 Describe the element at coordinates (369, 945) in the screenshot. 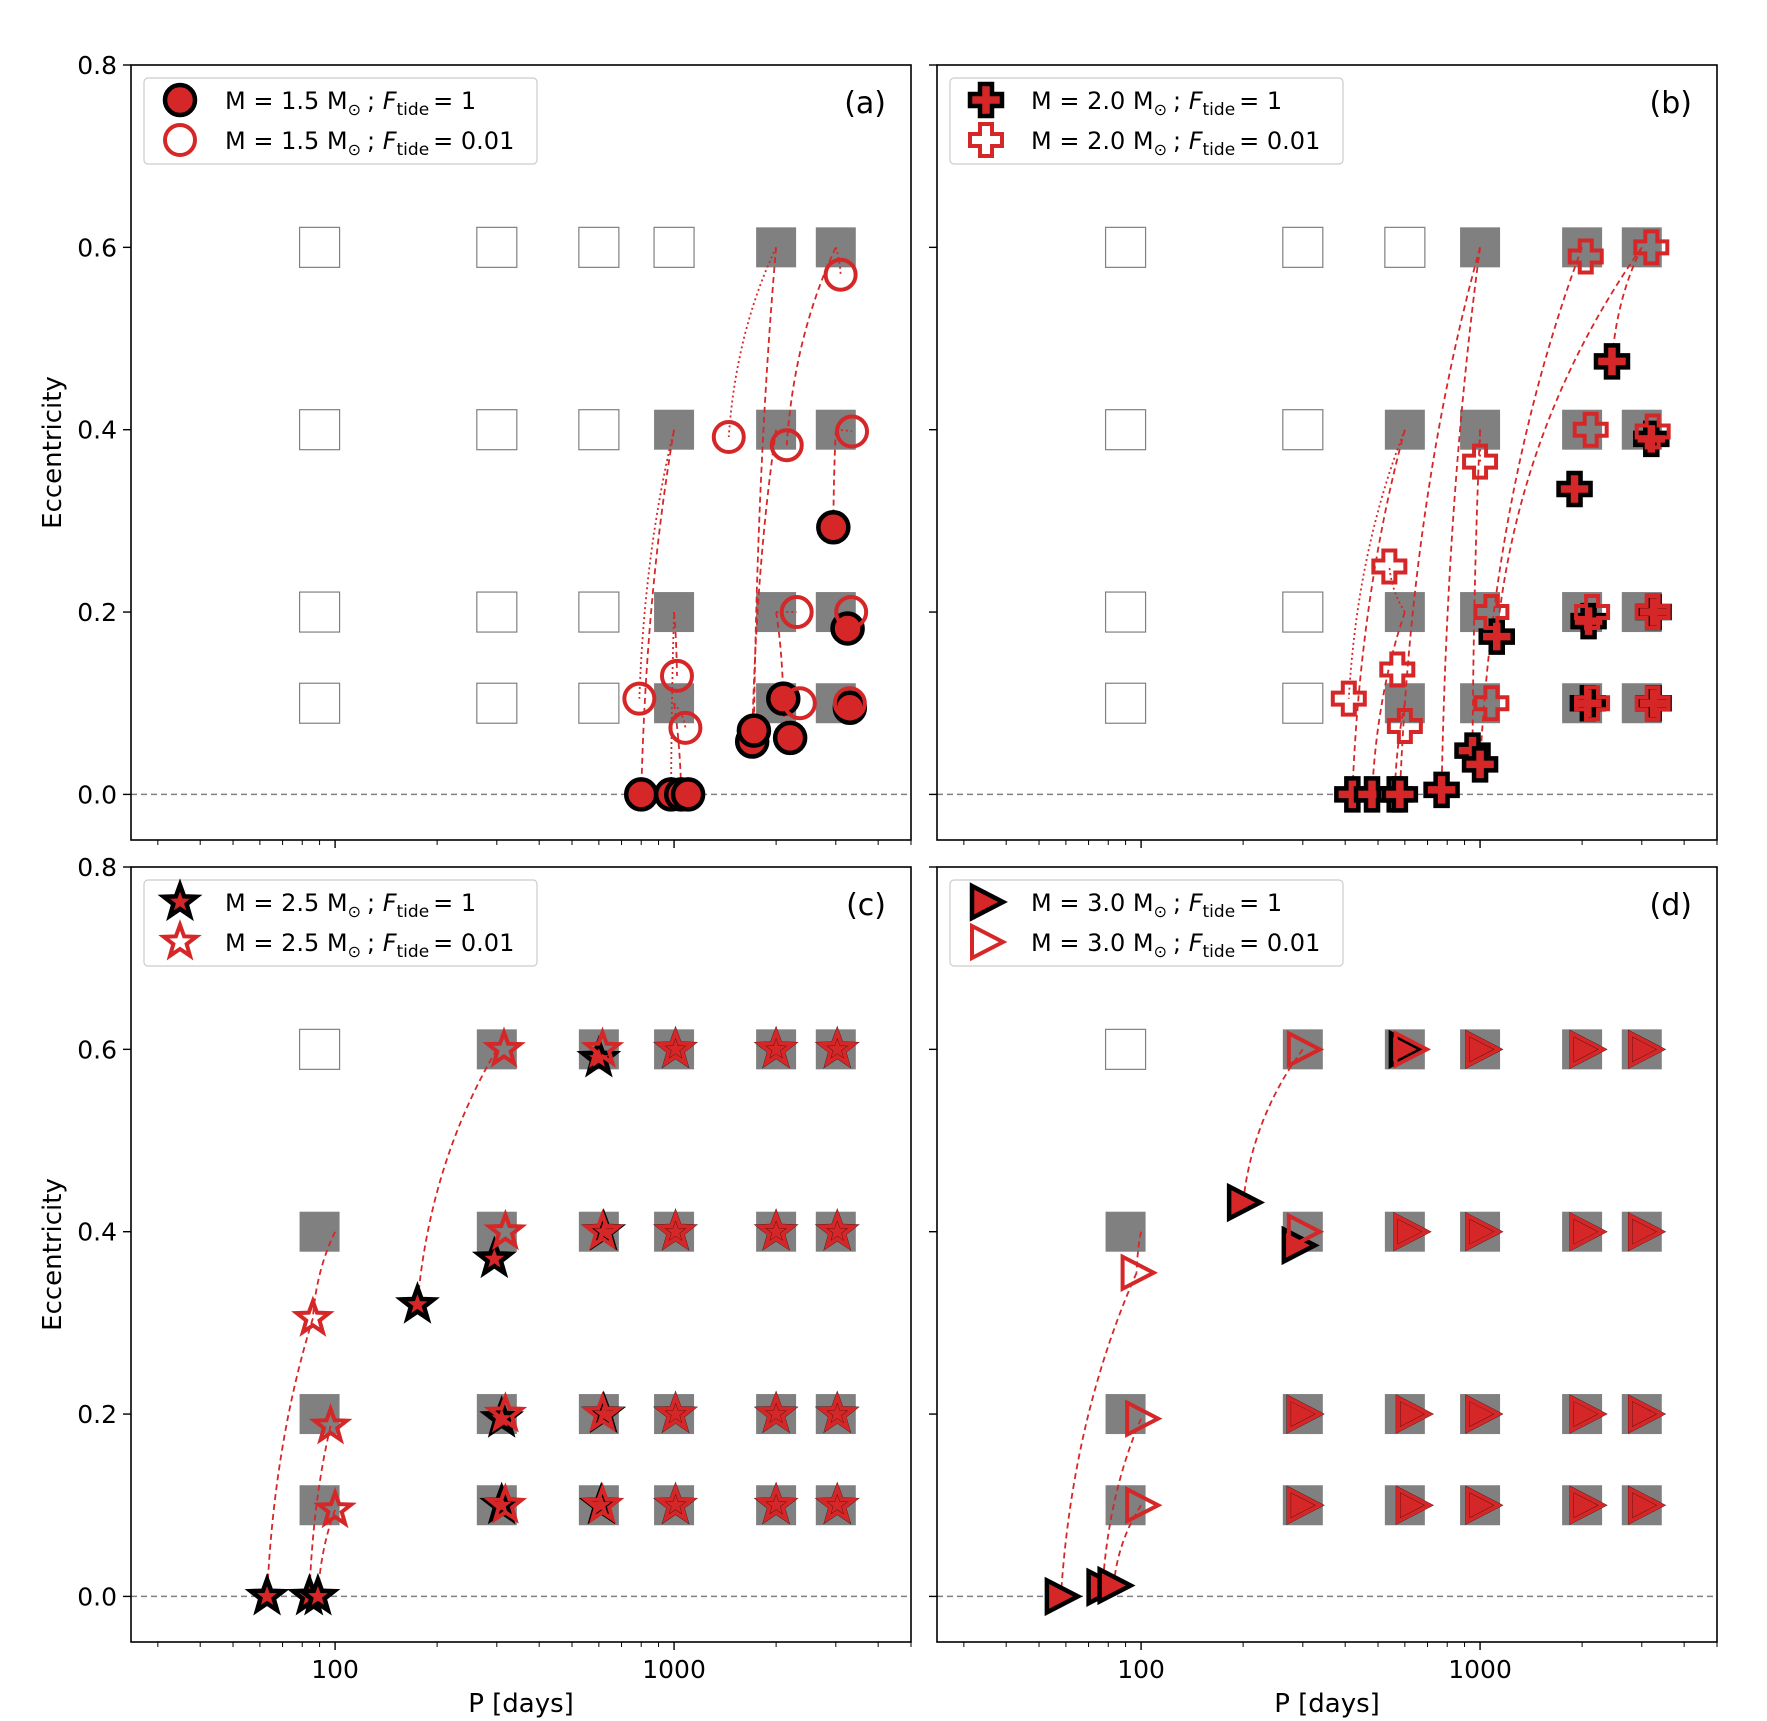

I see `legend-label: M = 2.5 M⊙; Ftide = 0.01` at that location.